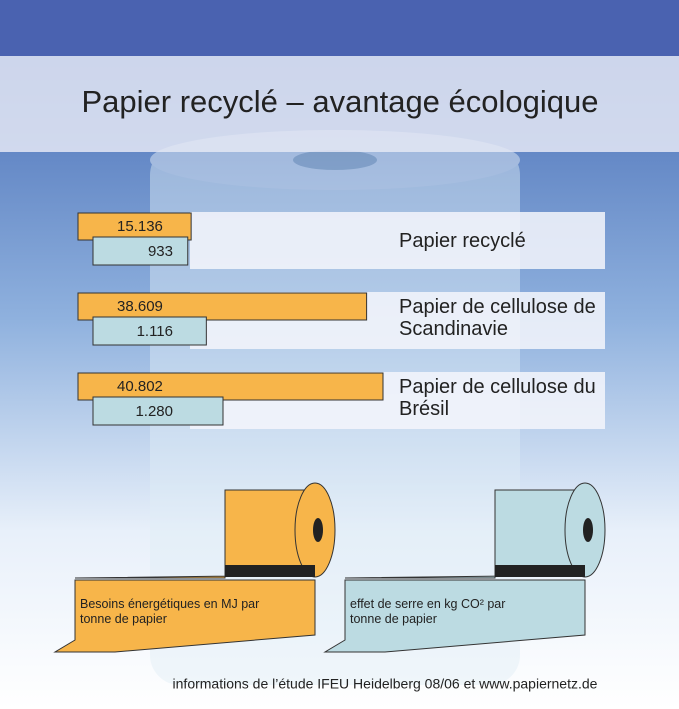  Describe the element at coordinates (140, 386) in the screenshot. I see `energy-label: 40.802` at that location.